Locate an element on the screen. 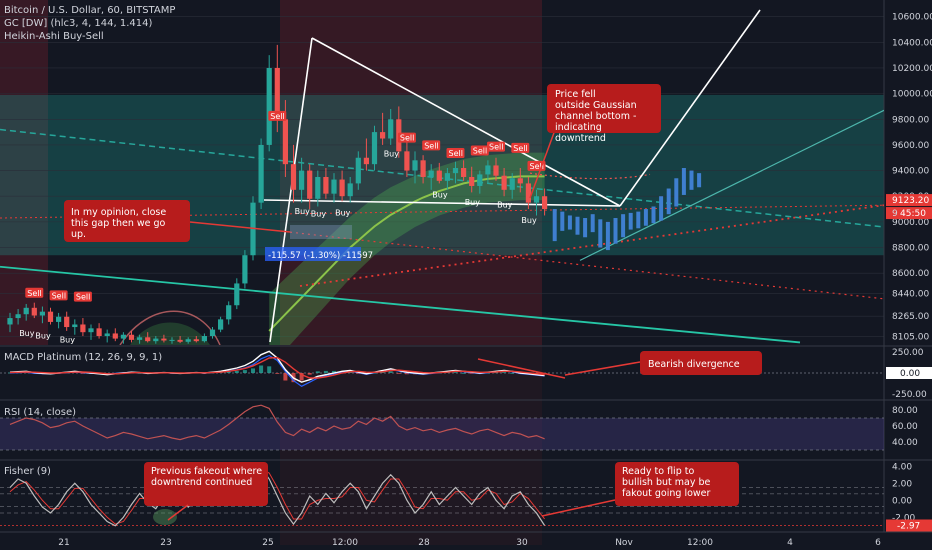 The image size is (932, 550). gaussian-callout-box is located at coordinates (604, 108).